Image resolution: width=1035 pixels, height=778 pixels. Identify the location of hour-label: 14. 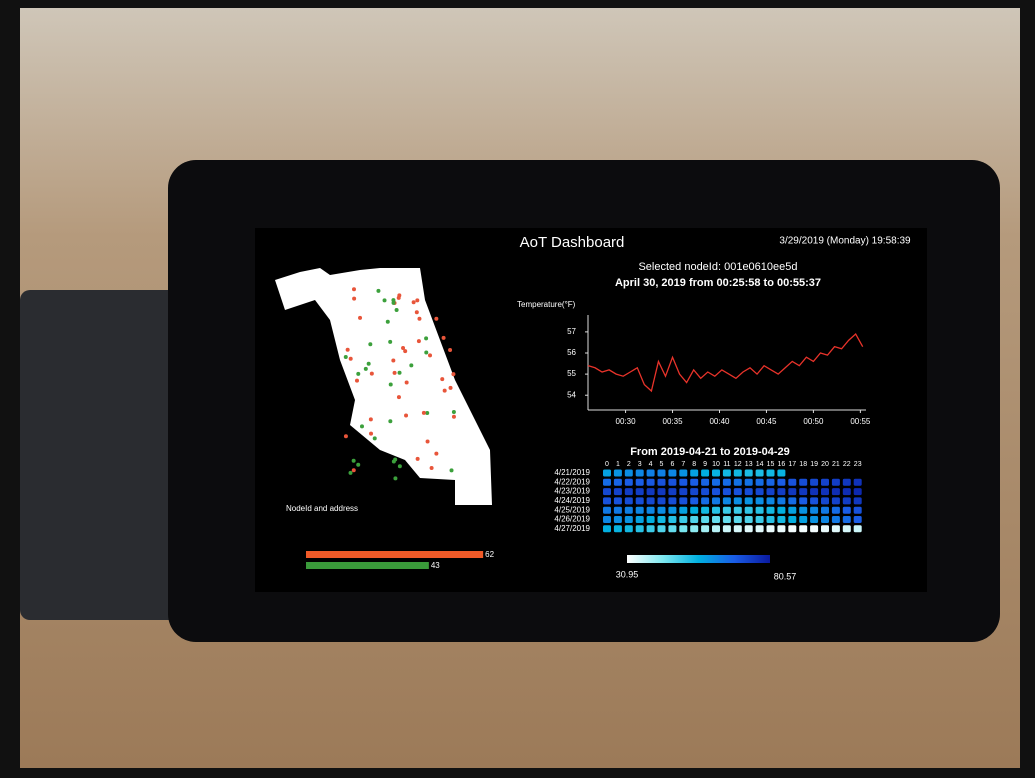
(760, 464).